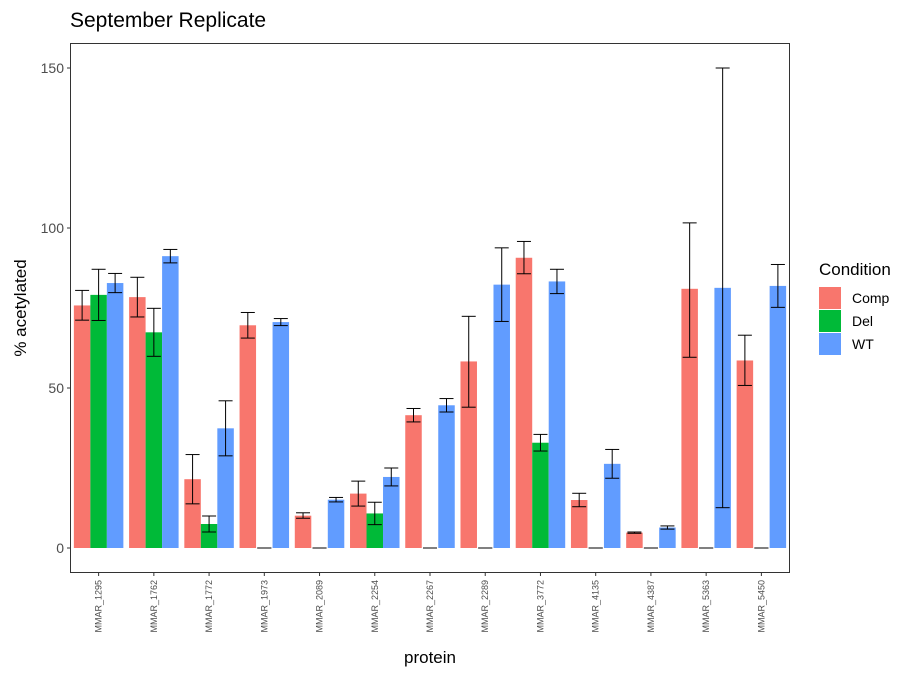 The height and width of the screenshot is (677, 920). I want to click on x-tick-label: MMAR_4387, so click(651, 606).